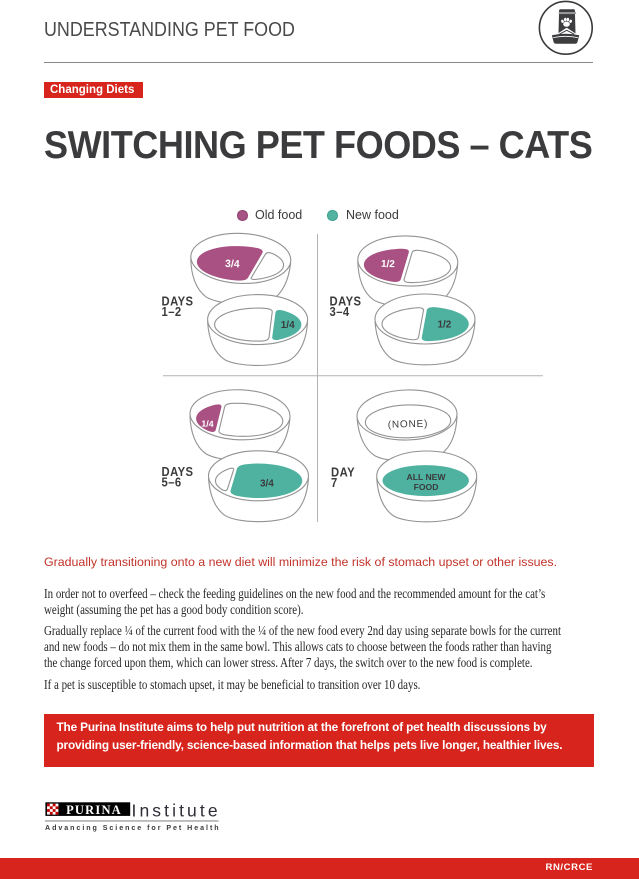 The image size is (639, 879). What do you see at coordinates (172, 311) in the screenshot?
I see `svg-text: 1–2` at bounding box center [172, 311].